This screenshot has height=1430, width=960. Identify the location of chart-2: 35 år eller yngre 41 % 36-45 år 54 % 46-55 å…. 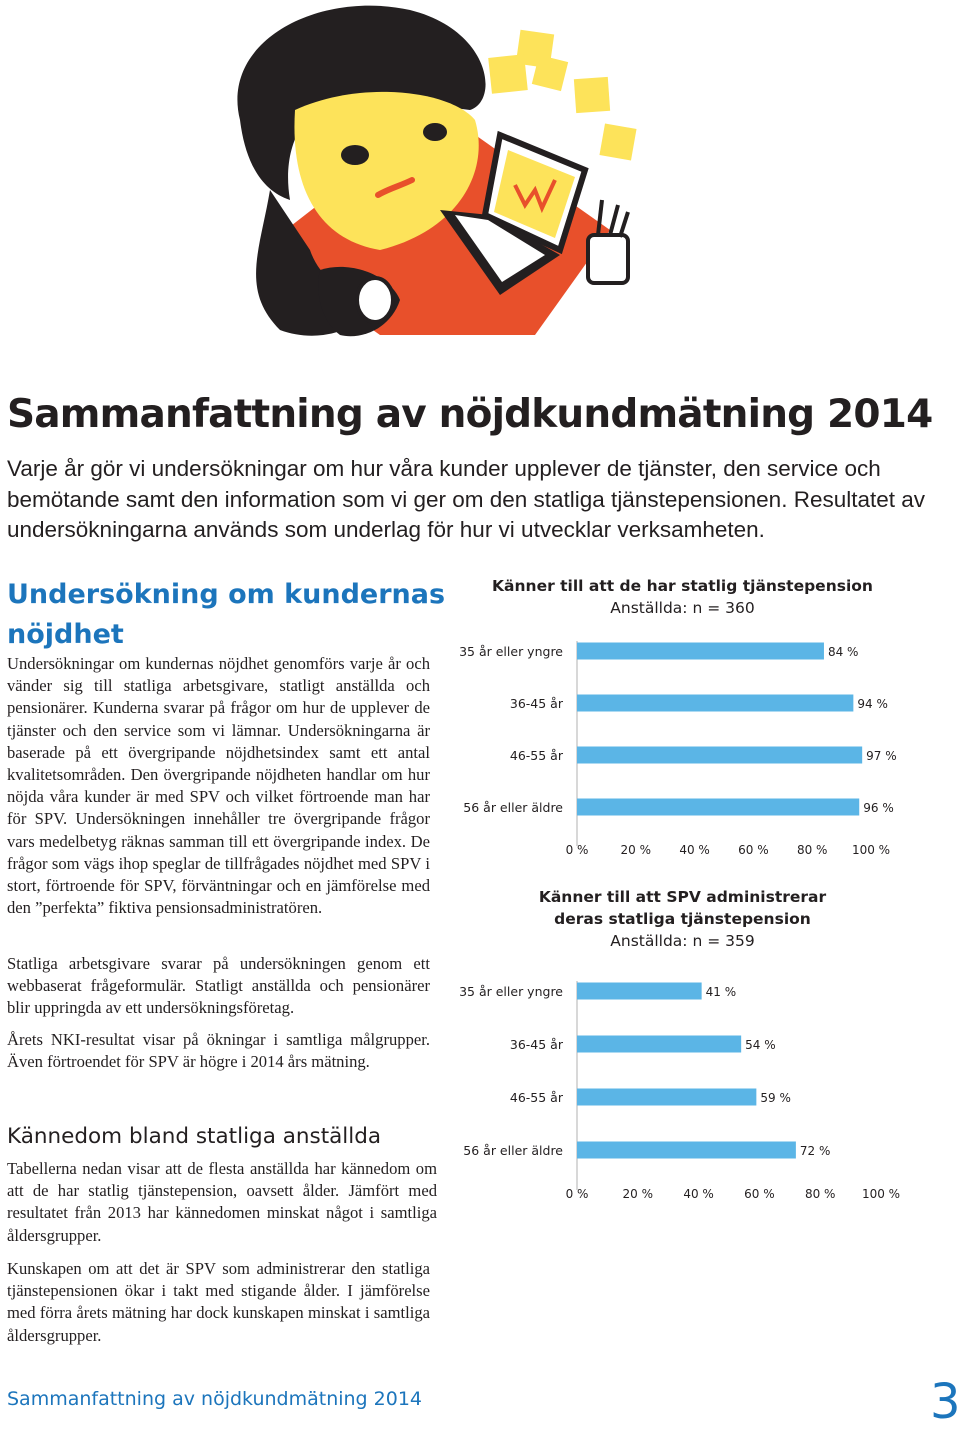
(680, 1091).